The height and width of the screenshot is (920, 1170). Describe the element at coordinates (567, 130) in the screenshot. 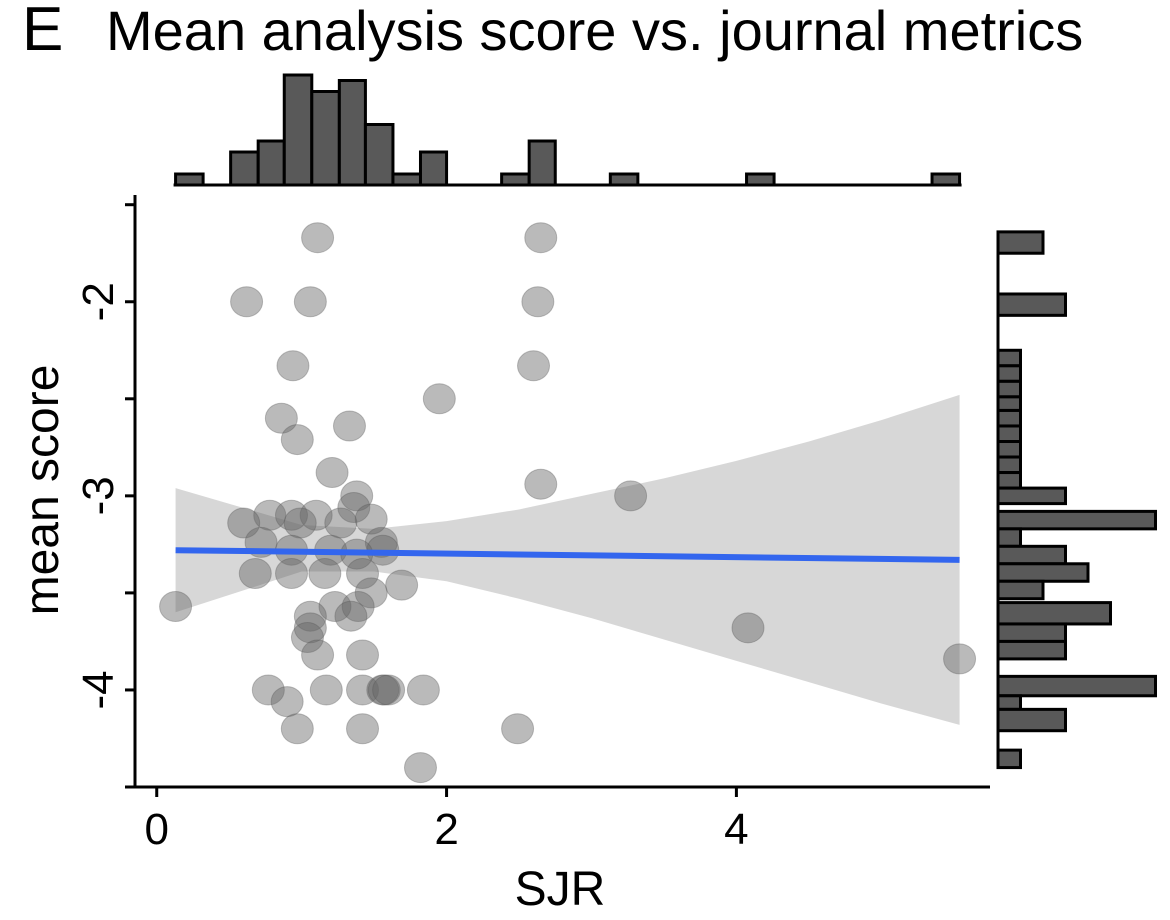

I see `x-marginal-histogram` at that location.